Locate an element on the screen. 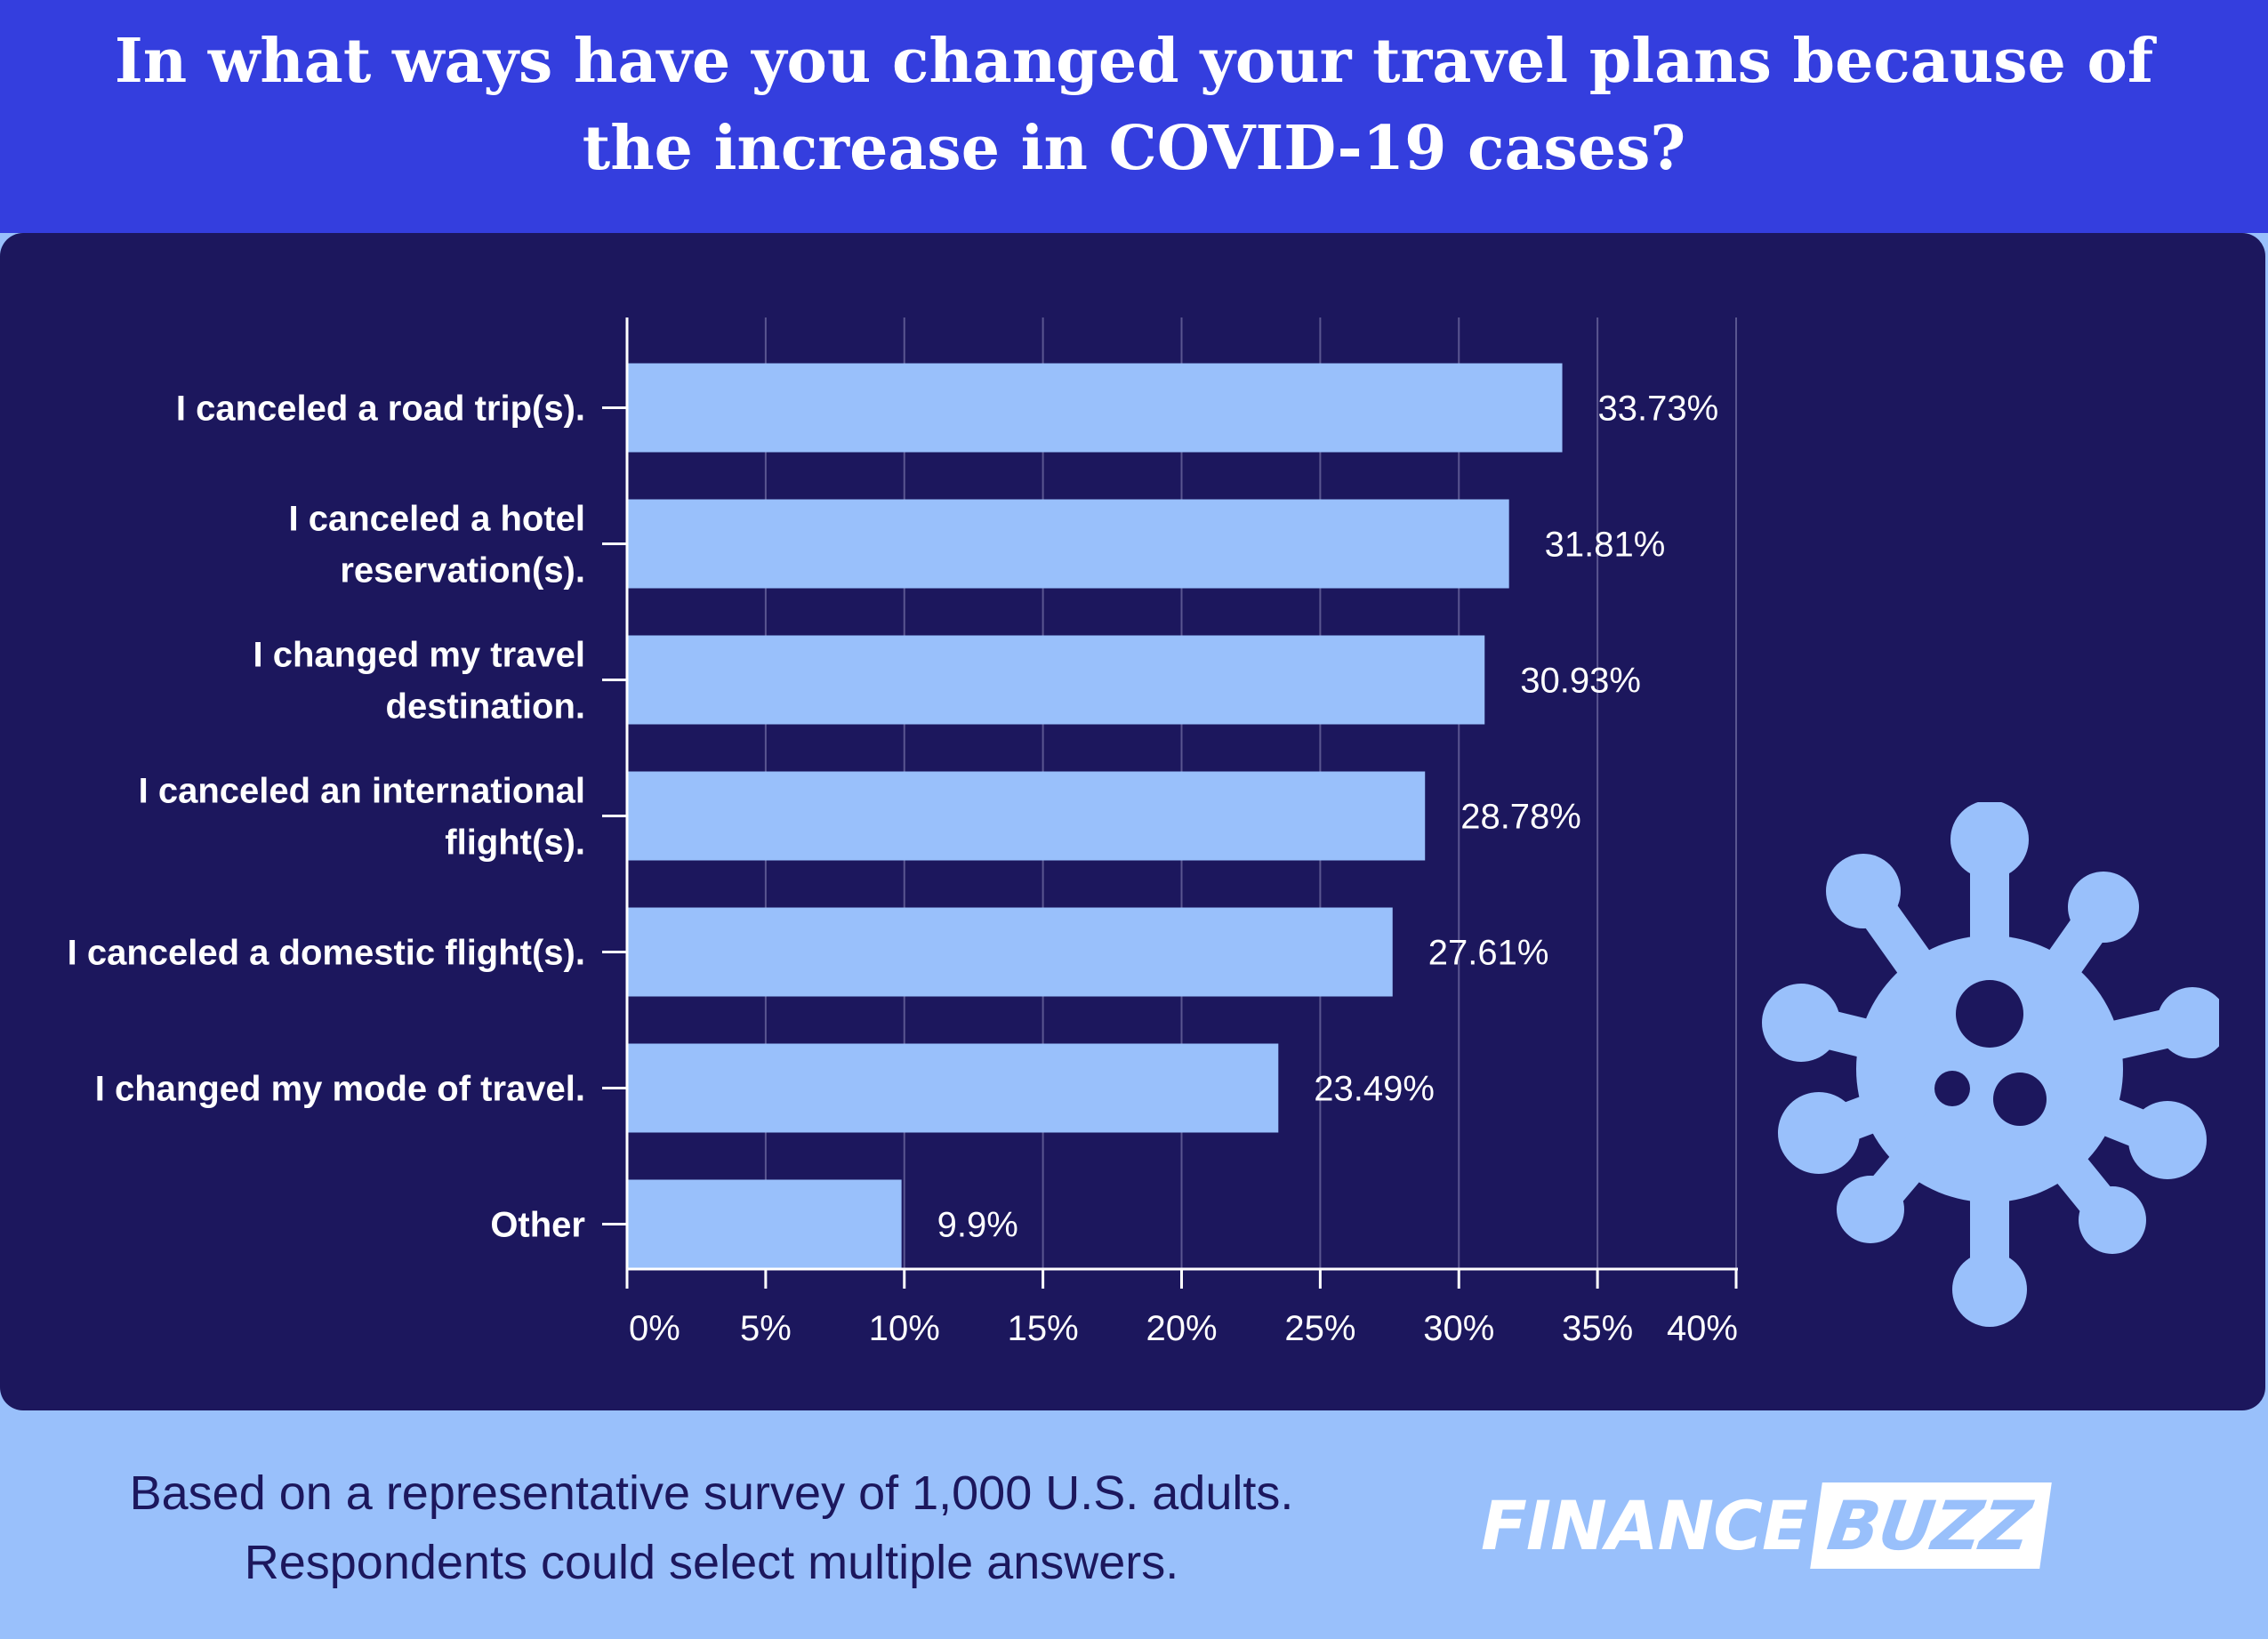 The image size is (2268, 1639). value-label: 9.9% is located at coordinates (978, 1225).